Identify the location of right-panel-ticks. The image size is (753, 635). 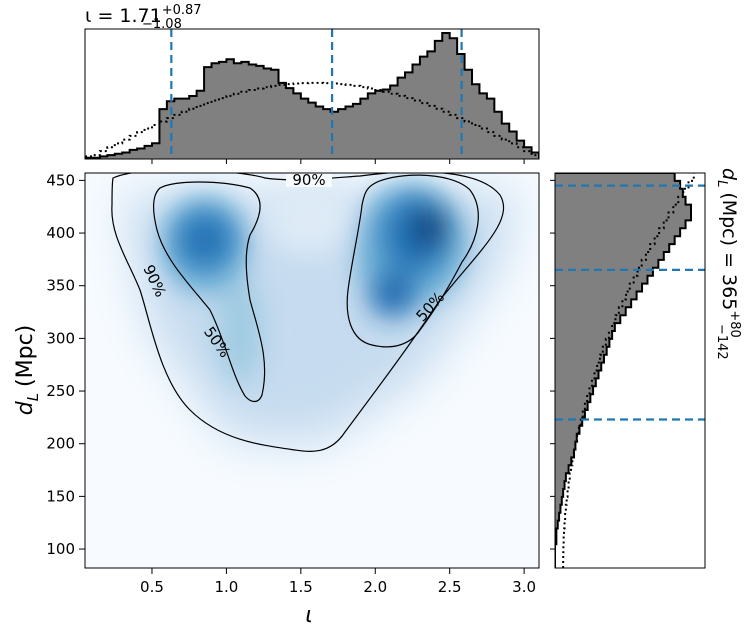
(552, 364).